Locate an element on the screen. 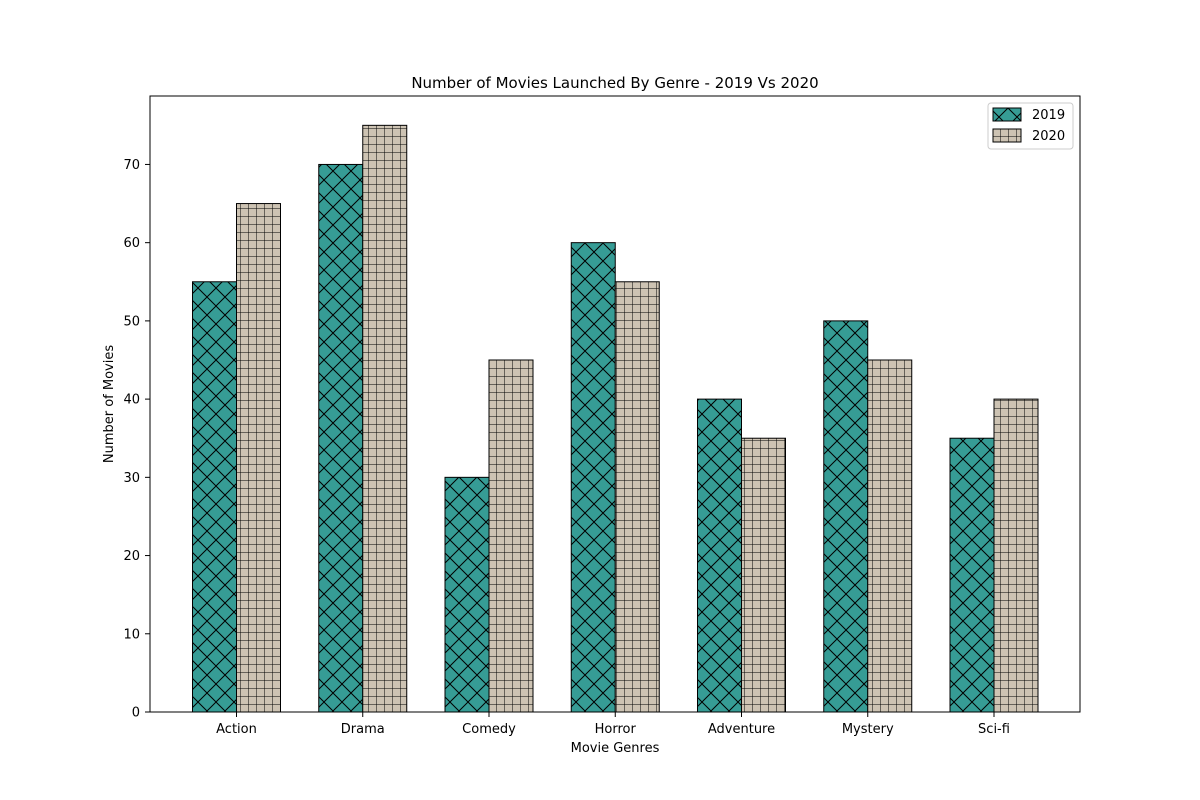 Image resolution: width=1200 pixels, height=800 pixels. x-tick-label: Action is located at coordinates (236, 729).